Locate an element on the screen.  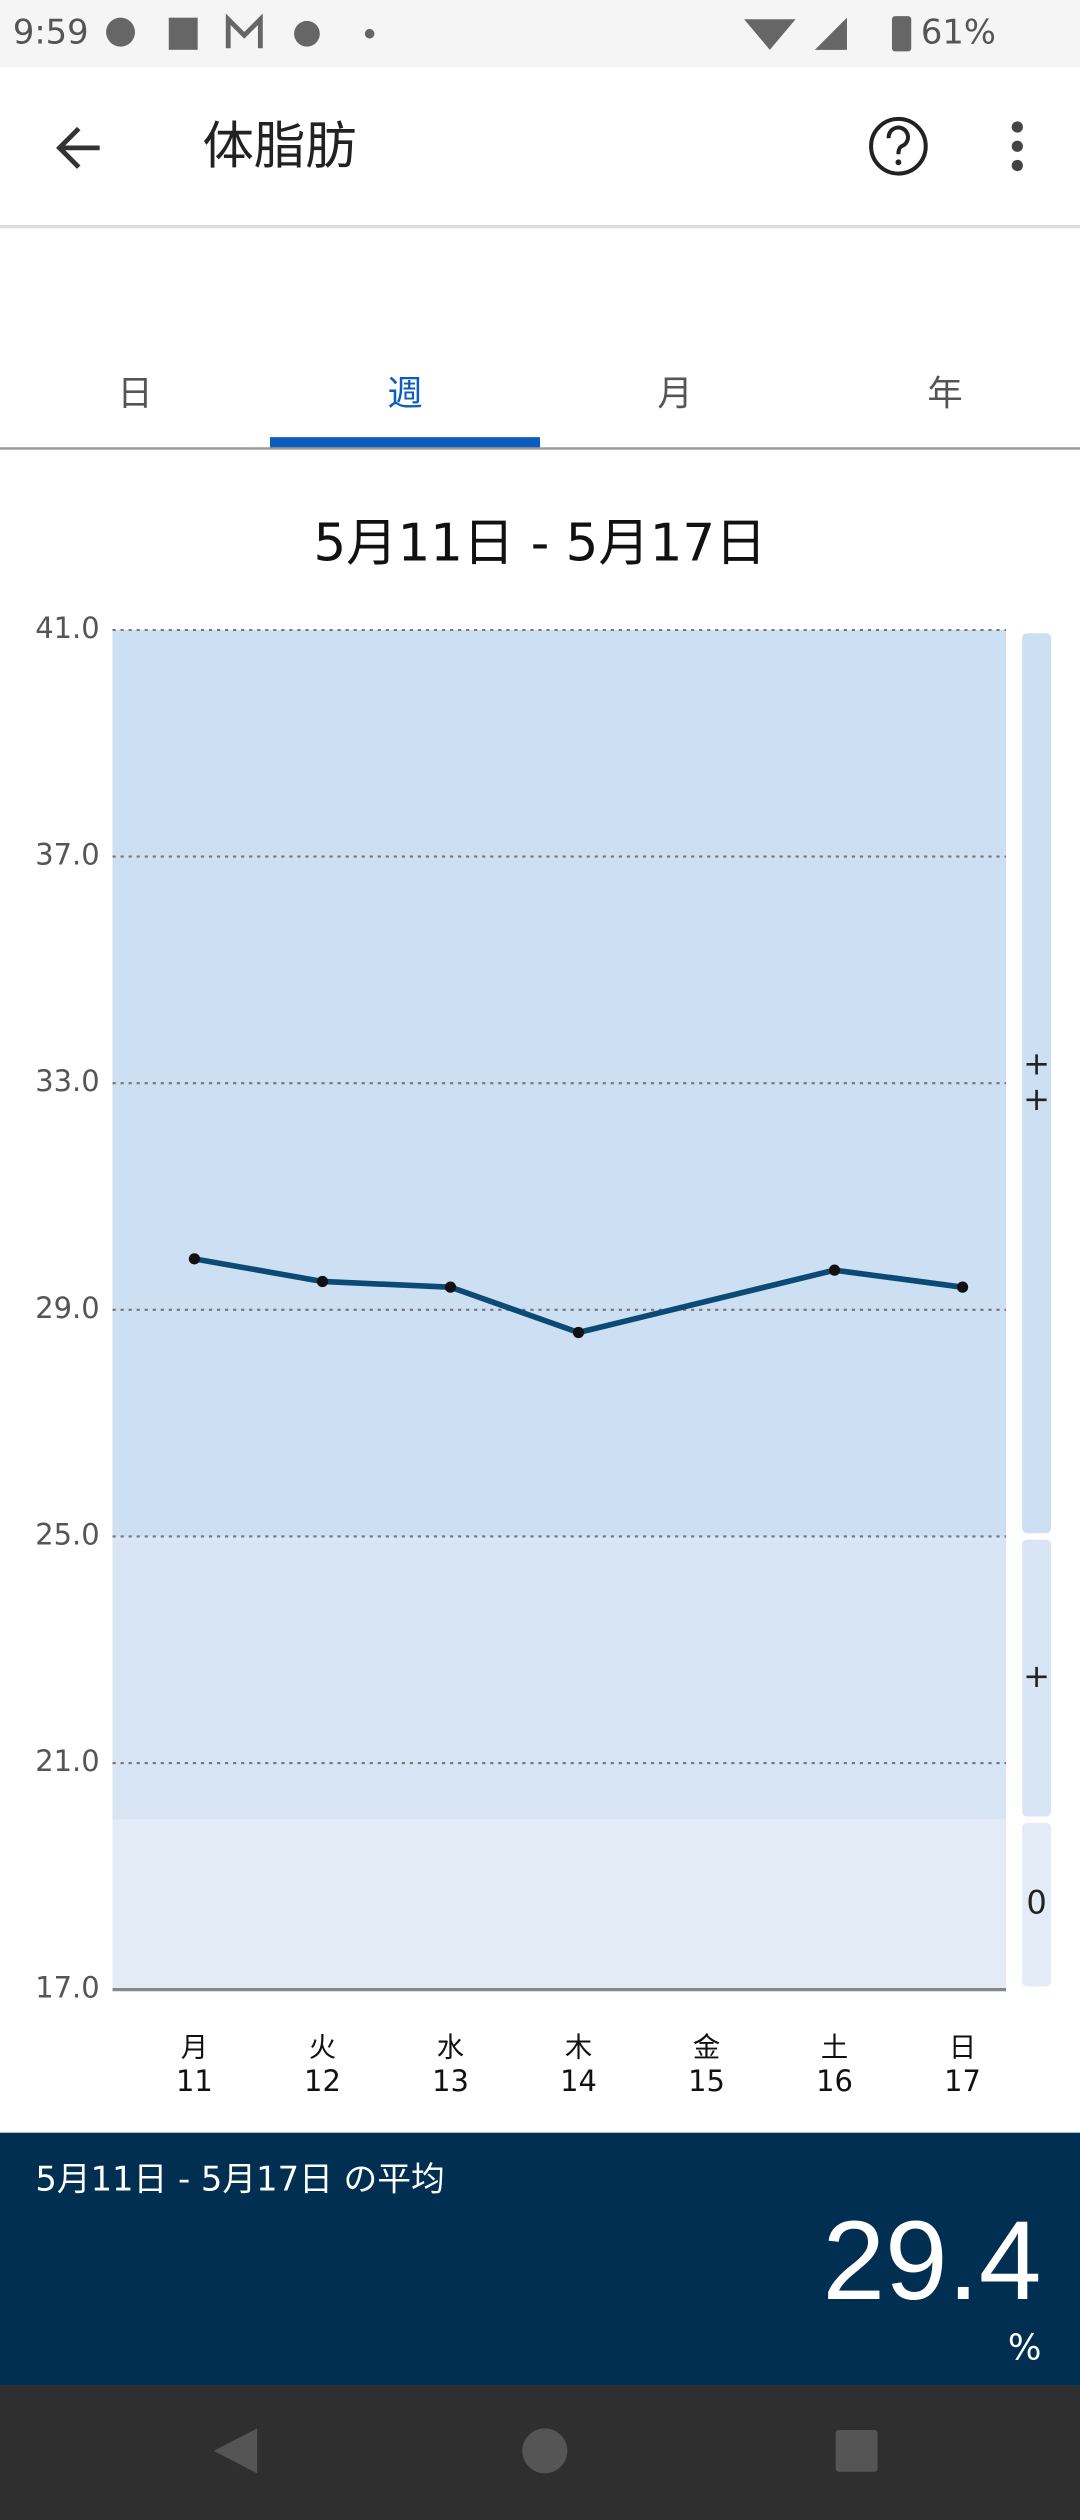
x-tick-weekday: 金 is located at coordinates (706, 2048).